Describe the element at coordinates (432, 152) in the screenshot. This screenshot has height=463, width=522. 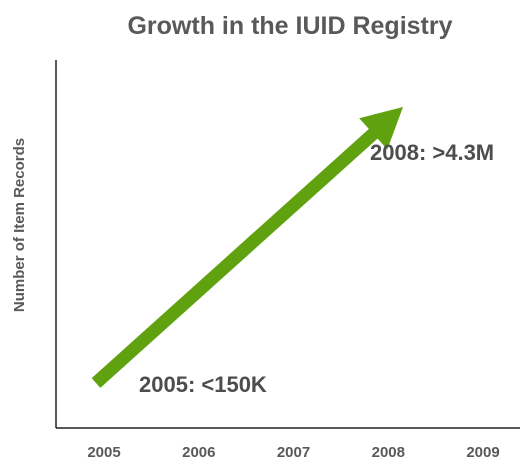
I see `annotation-2008: 2008: >4.3M` at that location.